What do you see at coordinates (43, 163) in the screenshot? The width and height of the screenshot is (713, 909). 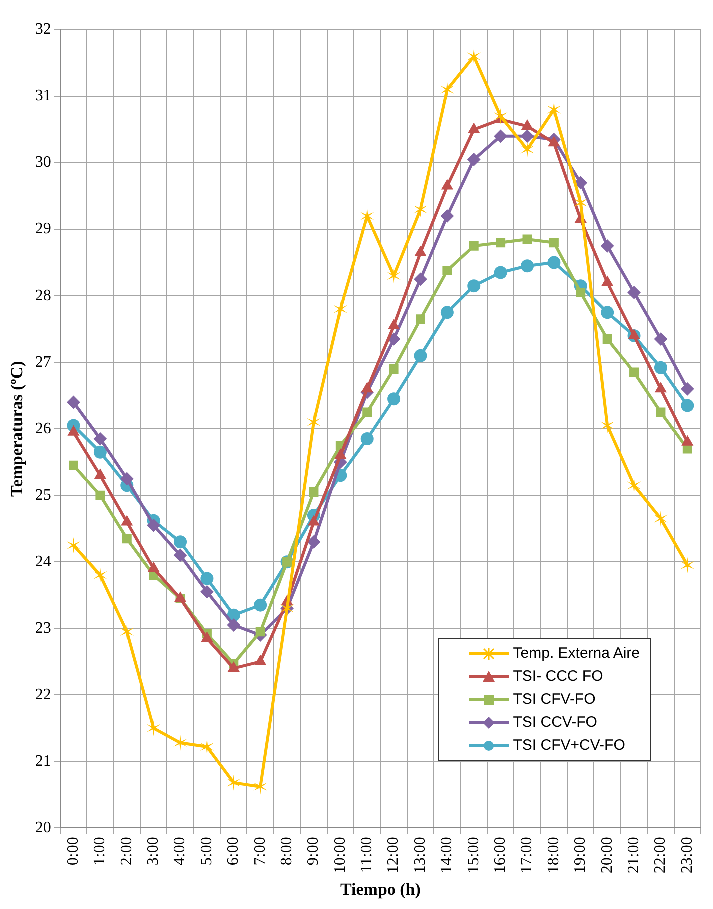 I see `y-tick-label: 30` at bounding box center [43, 163].